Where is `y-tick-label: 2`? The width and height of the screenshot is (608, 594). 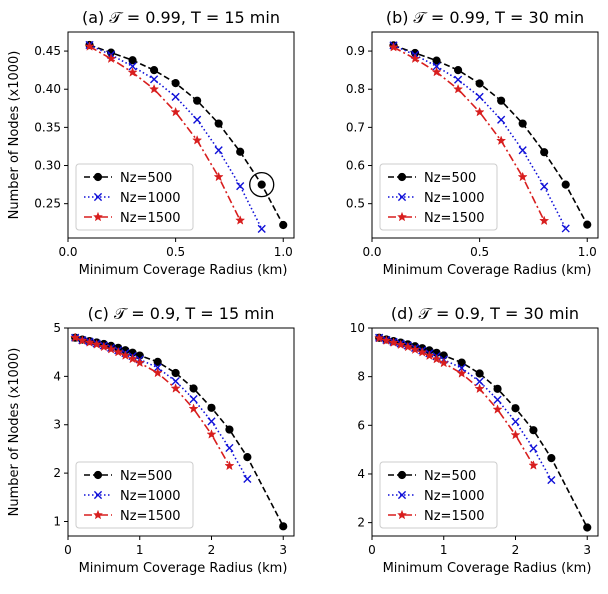 y-tick-label: 2 is located at coordinates (57, 473).